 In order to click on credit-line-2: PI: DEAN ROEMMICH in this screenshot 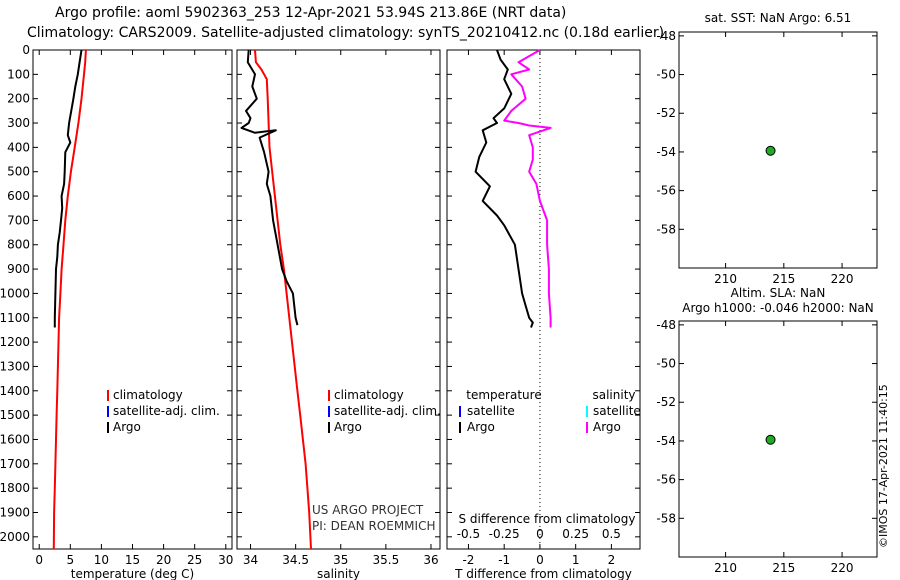, I will do `click(373, 526)`.